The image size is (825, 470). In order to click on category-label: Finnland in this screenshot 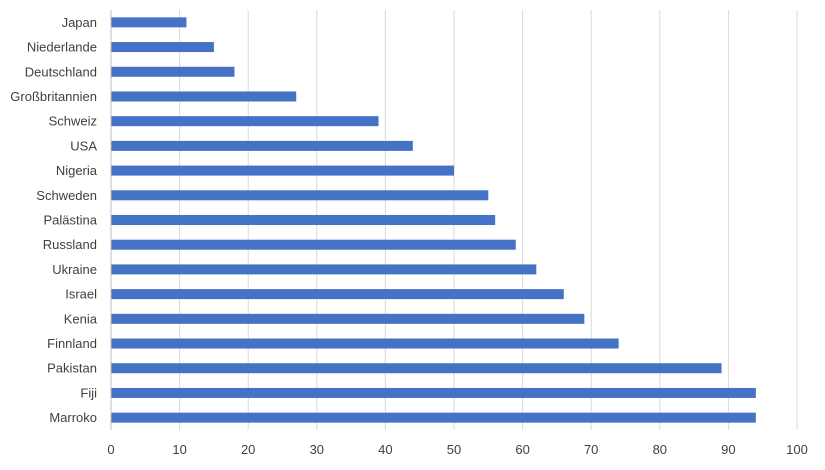, I will do `click(72, 343)`.